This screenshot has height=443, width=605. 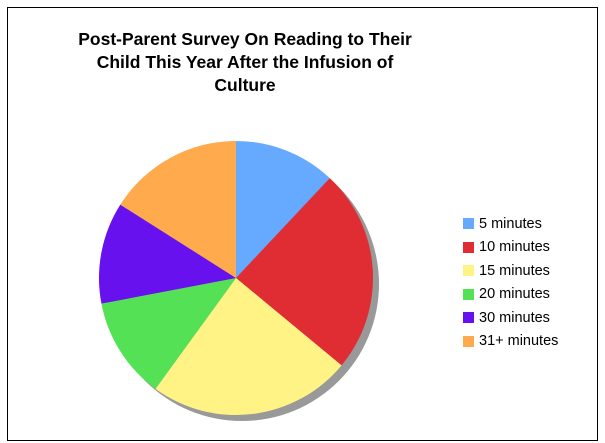 I want to click on legend-item: 20 minutes, so click(x=510, y=295).